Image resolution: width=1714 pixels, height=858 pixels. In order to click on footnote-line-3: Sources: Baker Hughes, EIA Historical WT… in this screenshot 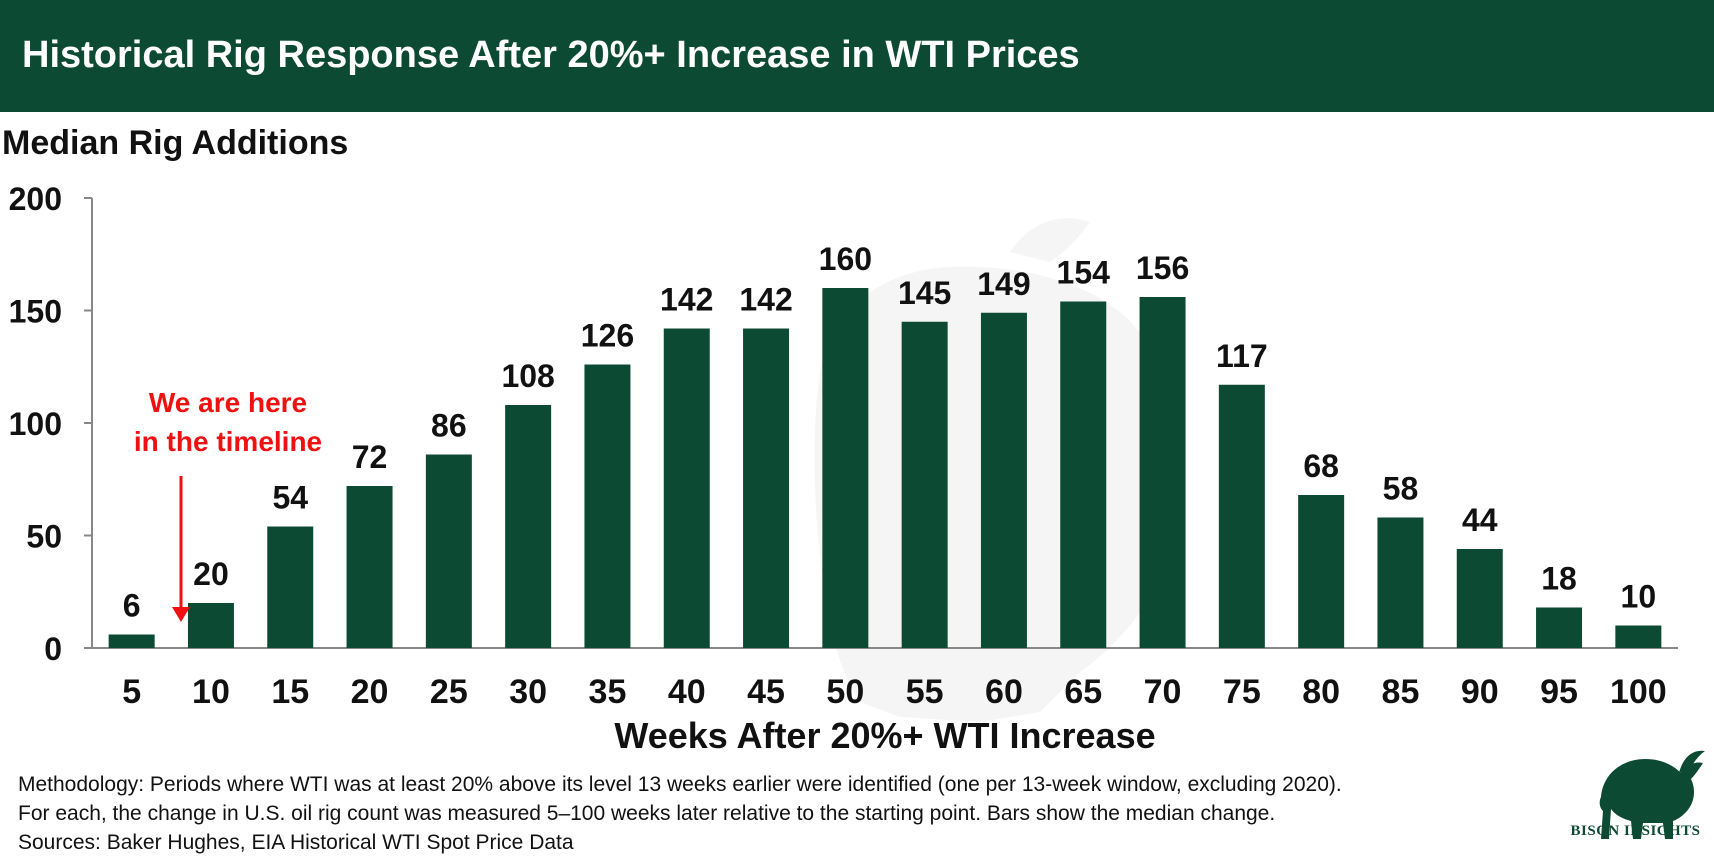, I will do `click(296, 842)`.